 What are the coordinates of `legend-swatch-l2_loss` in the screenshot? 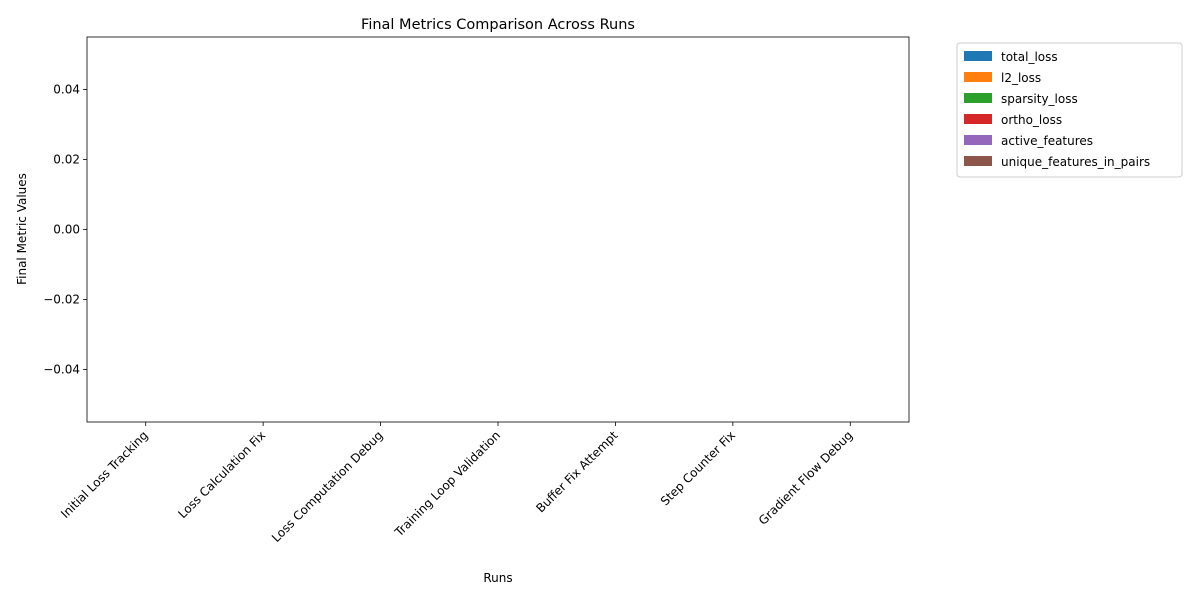 It's located at (978, 77).